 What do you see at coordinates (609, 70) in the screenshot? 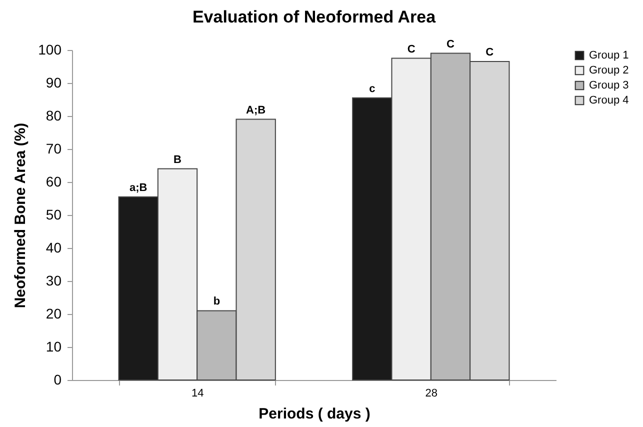
I see `legend-label: Group 2` at bounding box center [609, 70].